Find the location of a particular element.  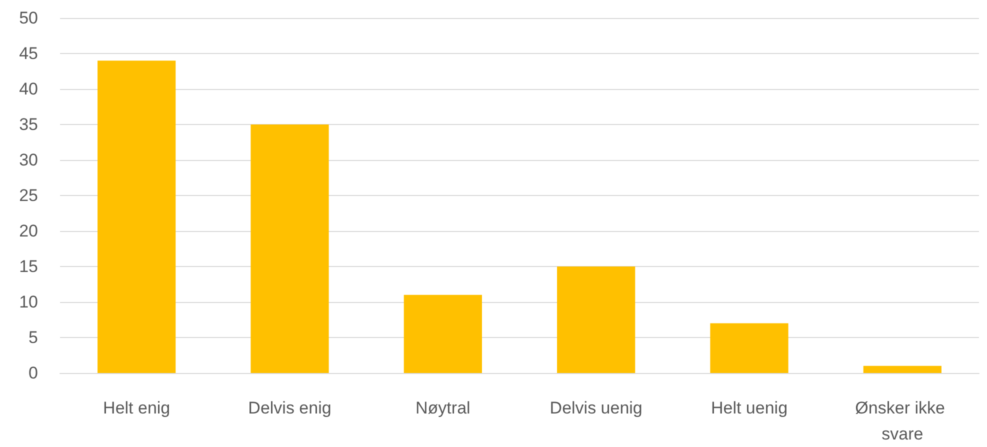

x-tick-label: Nøytral is located at coordinates (443, 408).